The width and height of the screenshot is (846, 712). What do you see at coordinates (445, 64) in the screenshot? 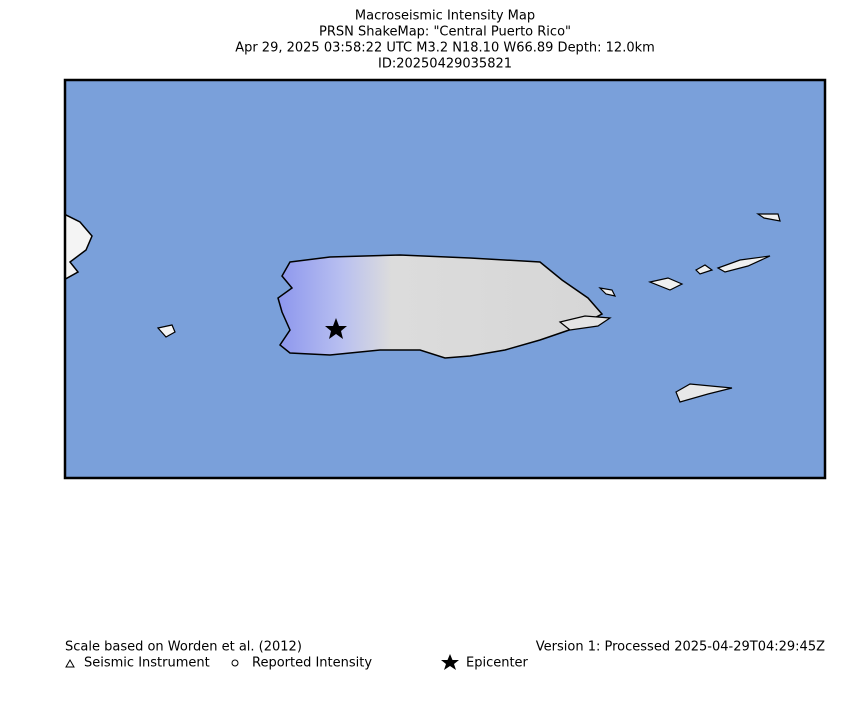
I see `title-line: ID:20250429035821` at bounding box center [445, 64].